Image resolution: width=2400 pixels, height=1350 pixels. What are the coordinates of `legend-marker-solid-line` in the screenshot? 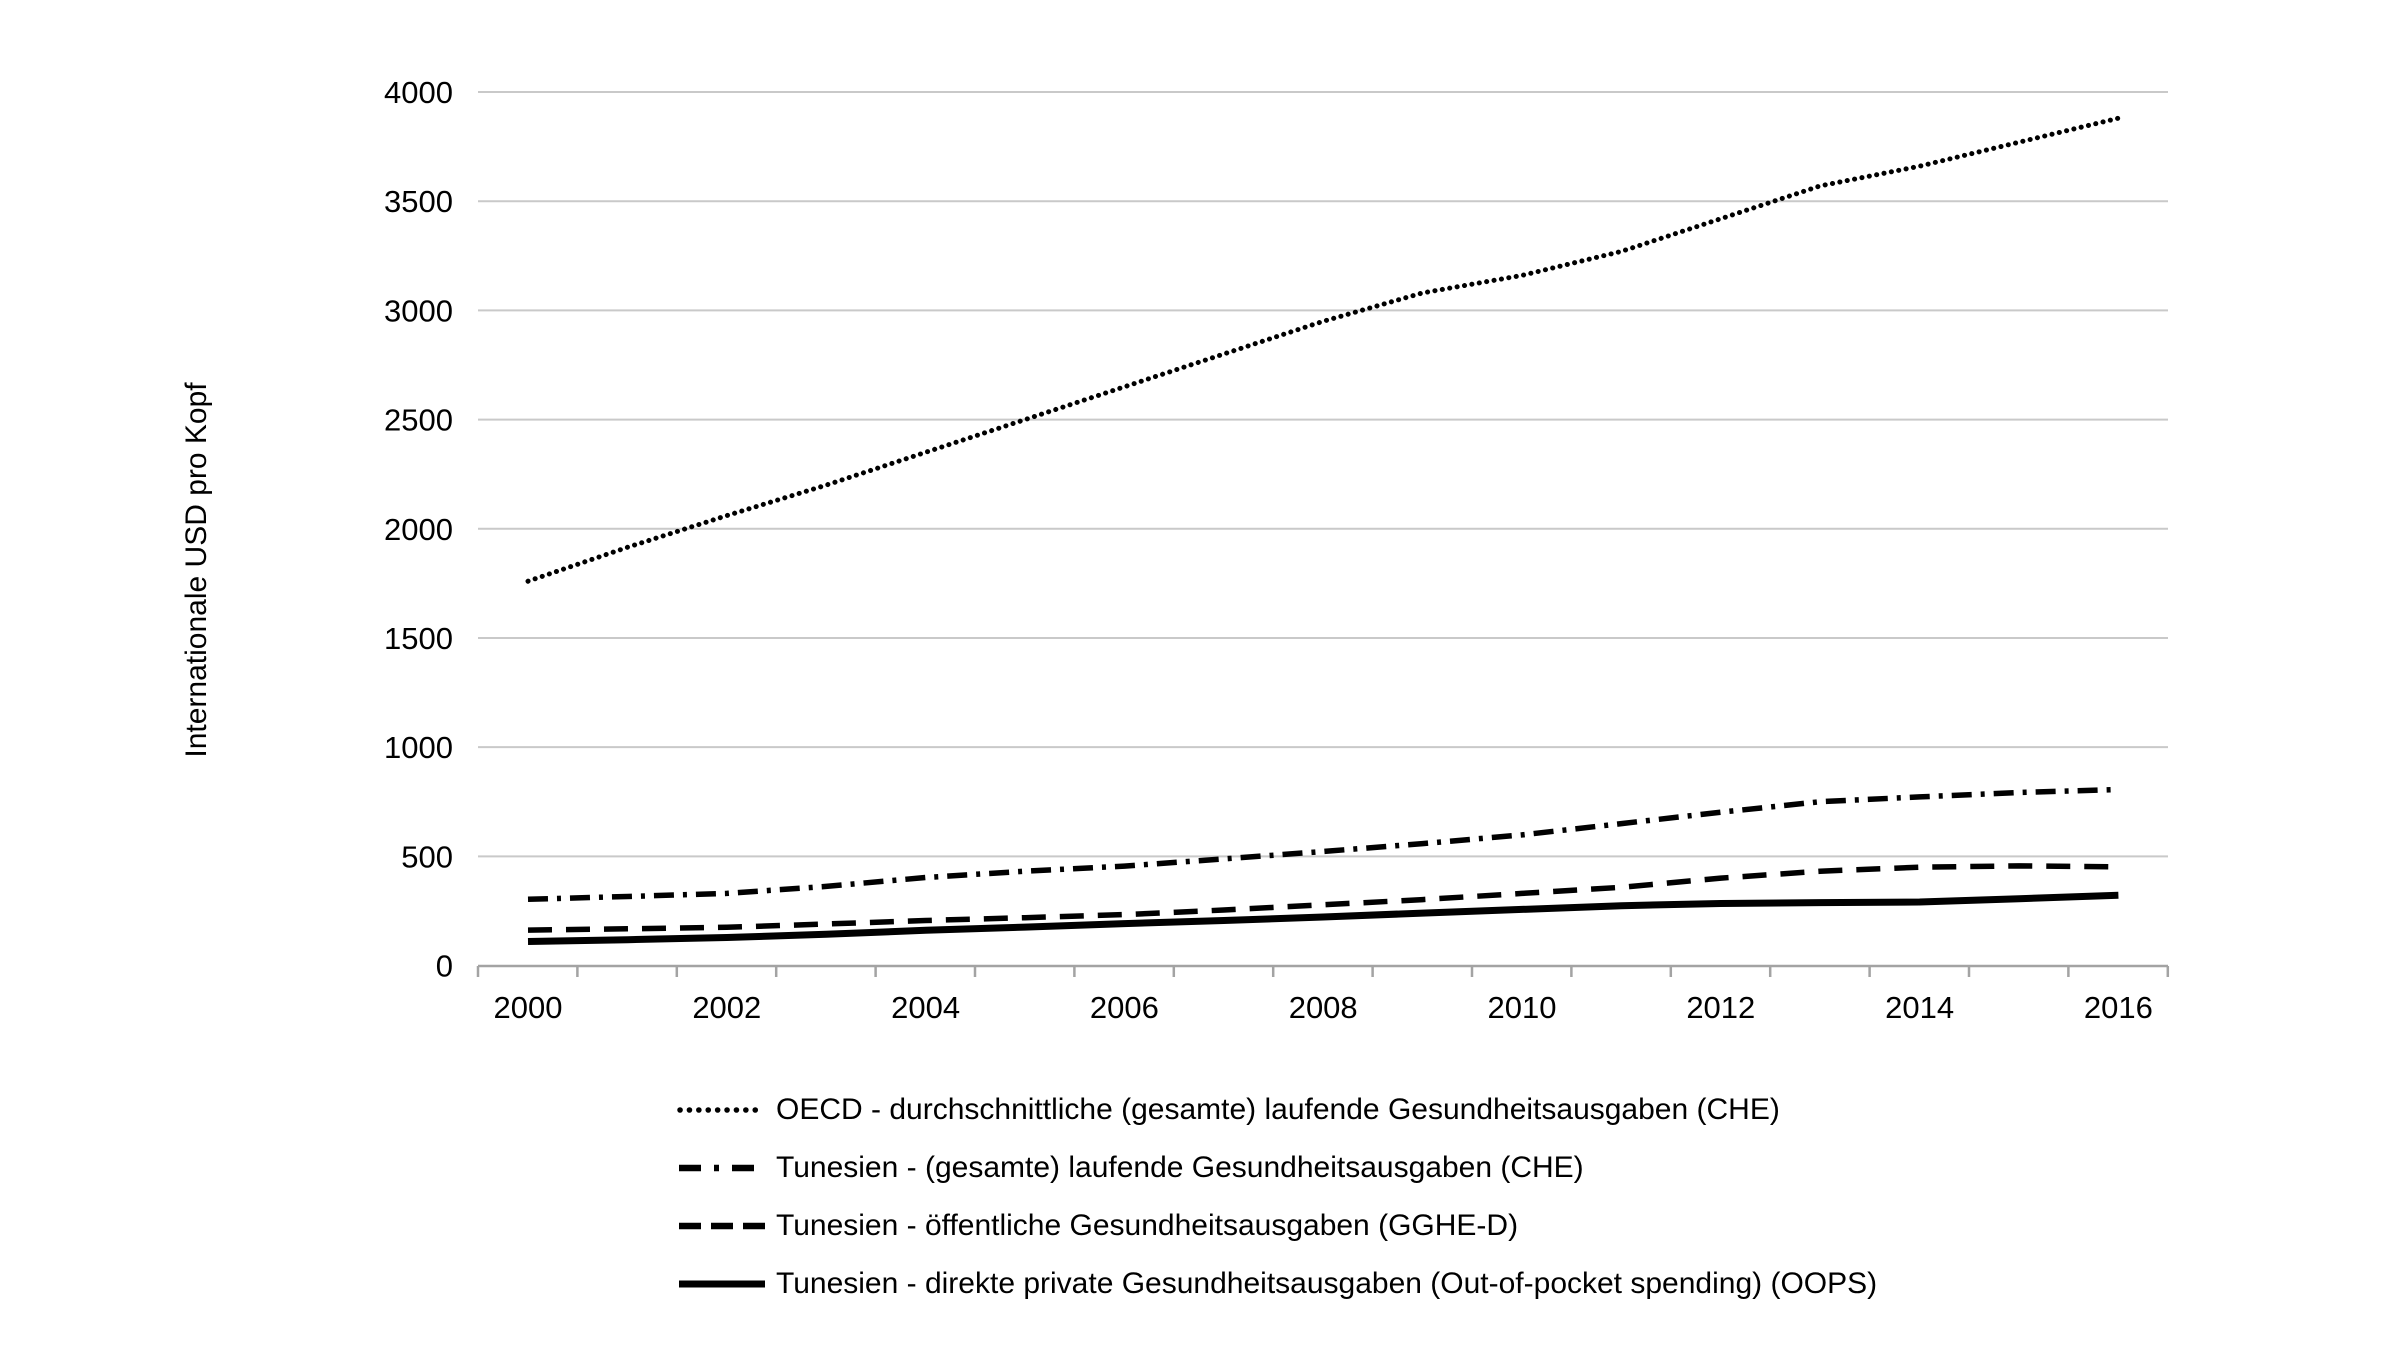 It's located at (722, 1284).